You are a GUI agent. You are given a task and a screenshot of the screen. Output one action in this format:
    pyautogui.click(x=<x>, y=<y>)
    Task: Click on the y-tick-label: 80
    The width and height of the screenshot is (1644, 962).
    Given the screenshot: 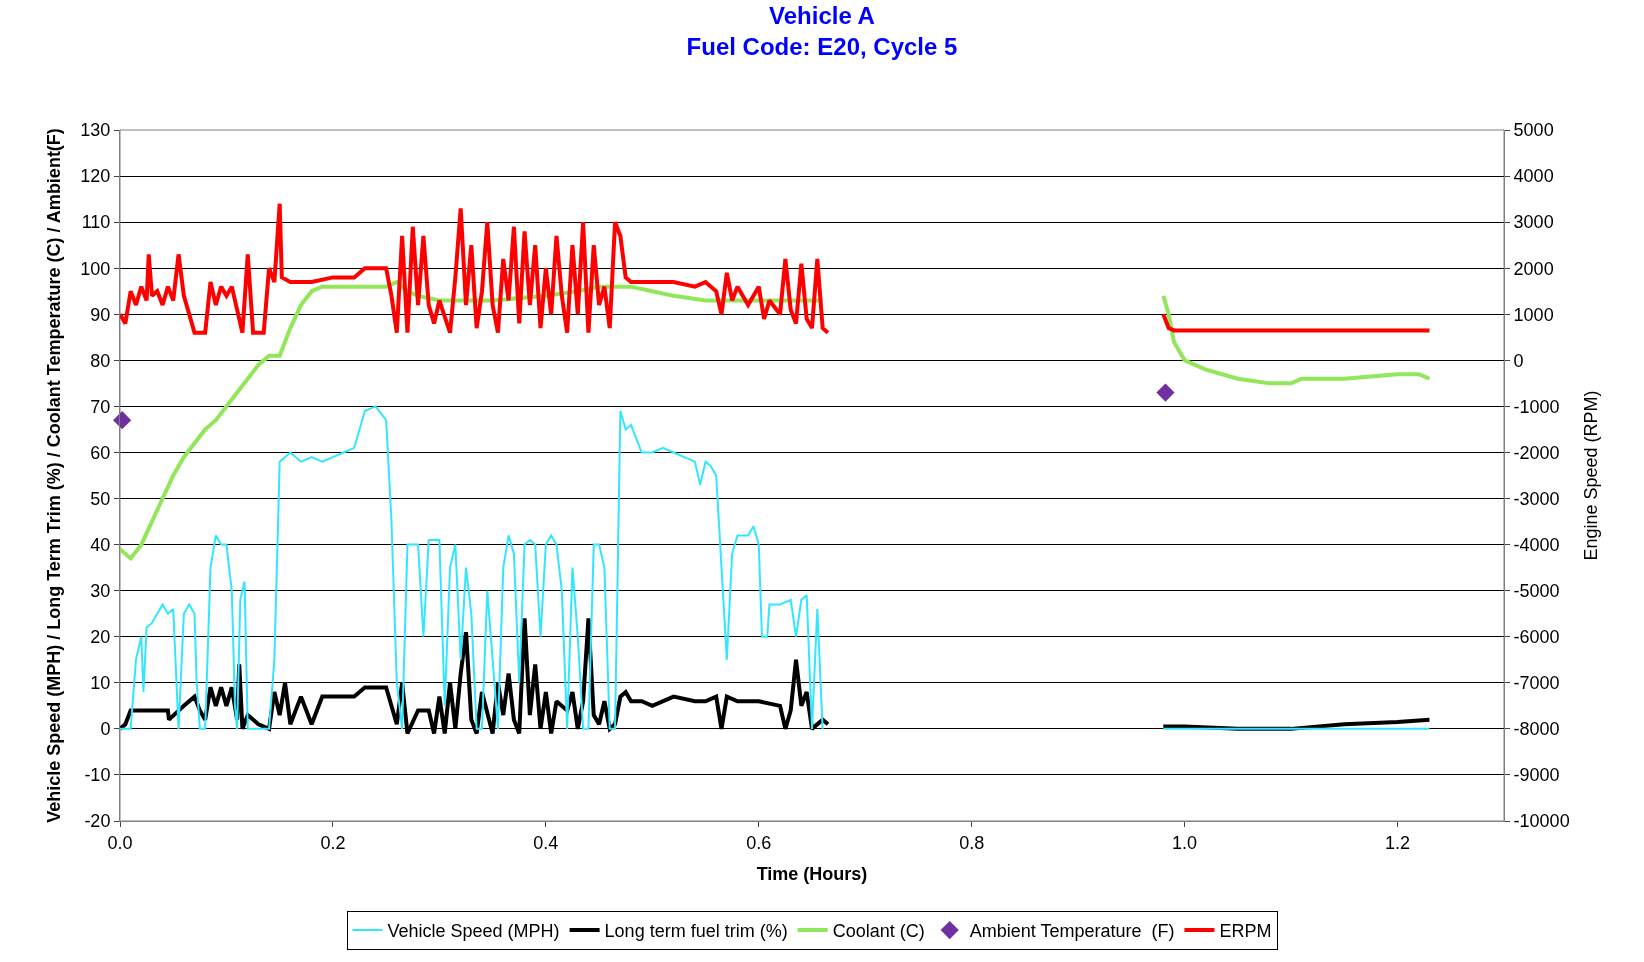 What is the action you would take?
    pyautogui.click(x=100, y=360)
    